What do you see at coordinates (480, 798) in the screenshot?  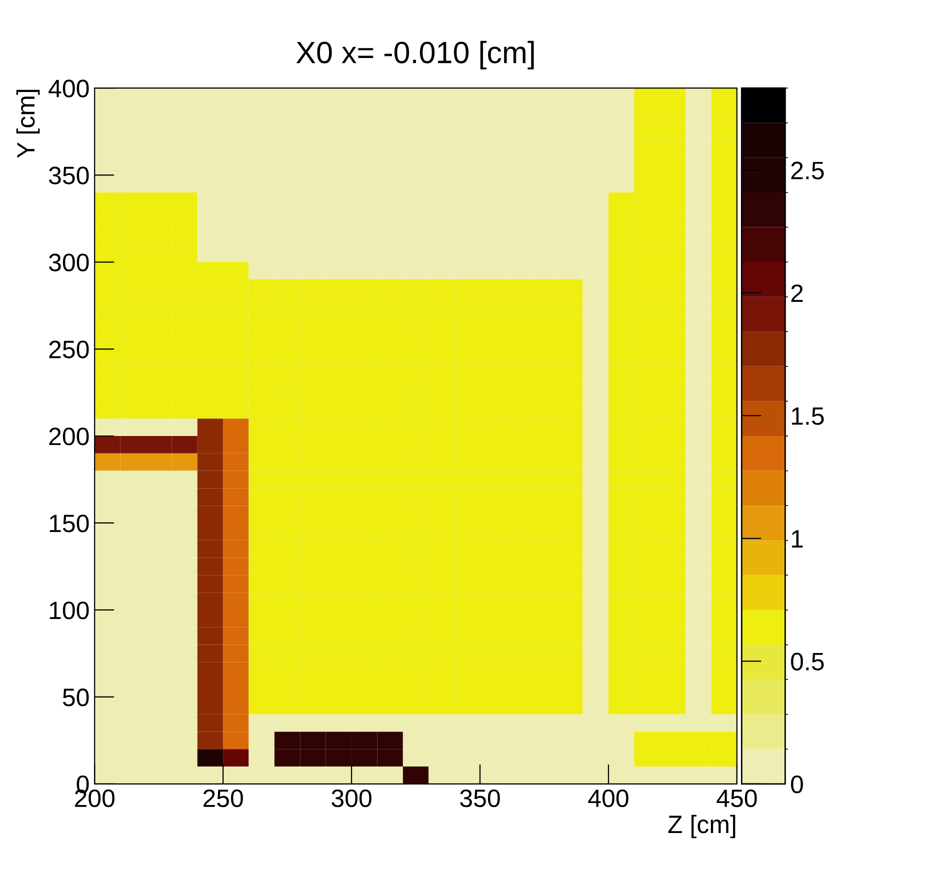 I see `x-tick-label: 350` at bounding box center [480, 798].